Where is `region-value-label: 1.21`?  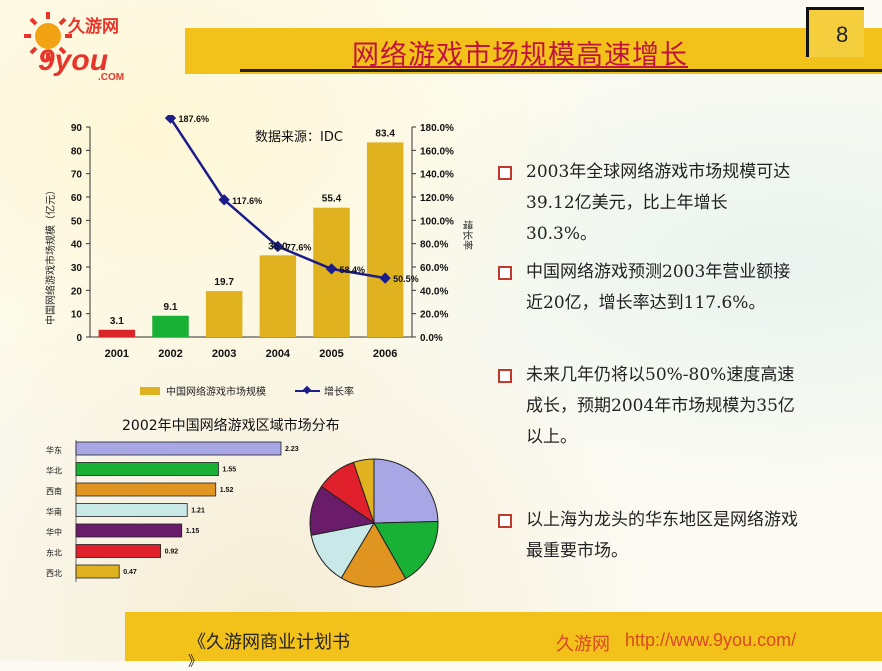
region-value-label: 1.21 is located at coordinates (198, 511).